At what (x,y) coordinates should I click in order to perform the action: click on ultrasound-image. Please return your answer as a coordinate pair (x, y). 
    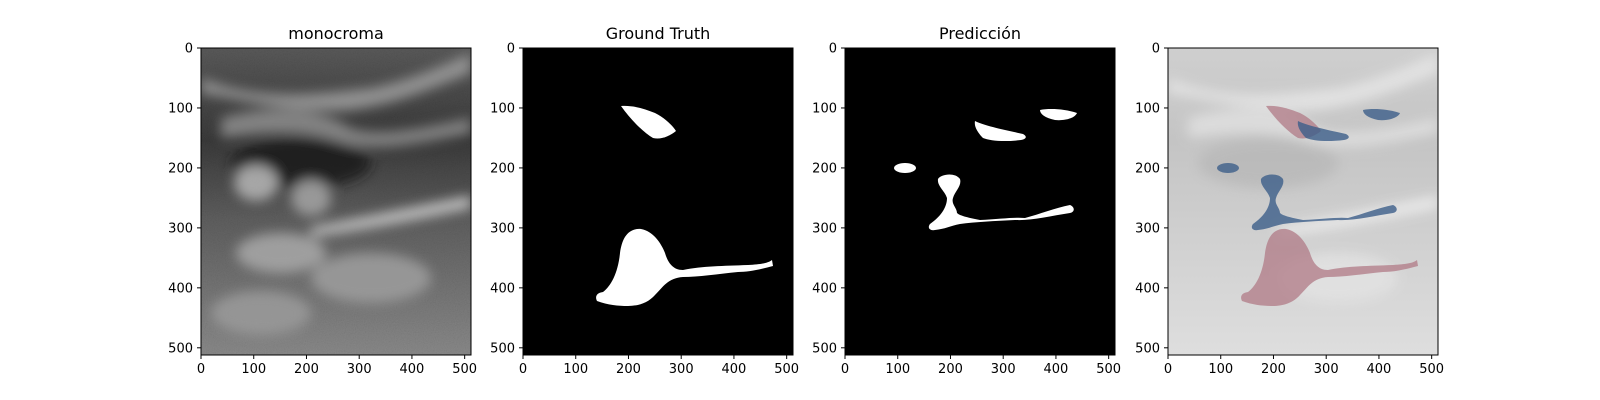
    Looking at the image, I should click on (336, 201).